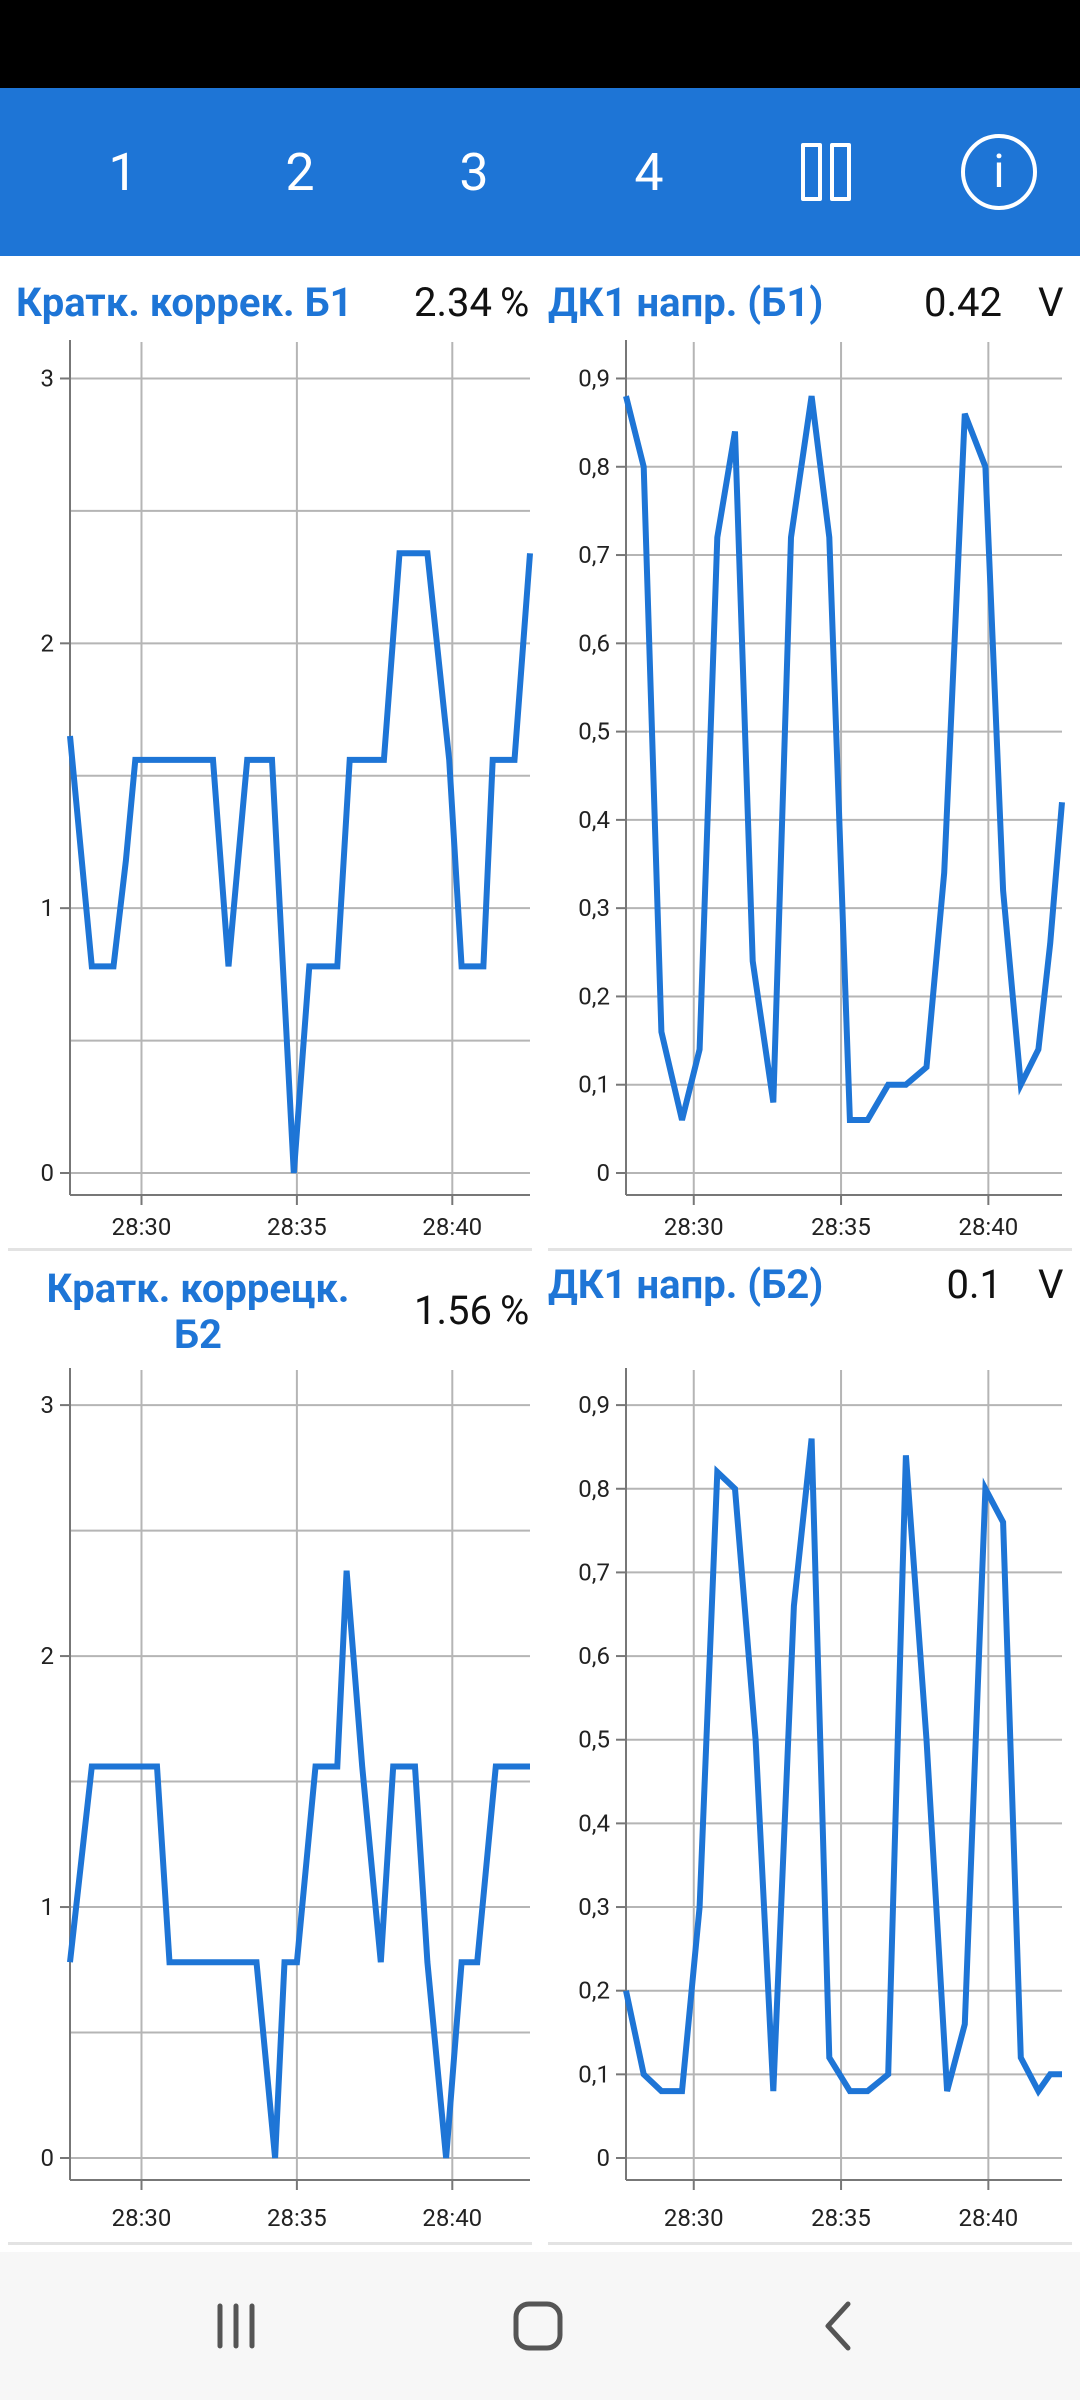 The image size is (1080, 2400). What do you see at coordinates (840, 2326) in the screenshot?
I see `back-icon` at bounding box center [840, 2326].